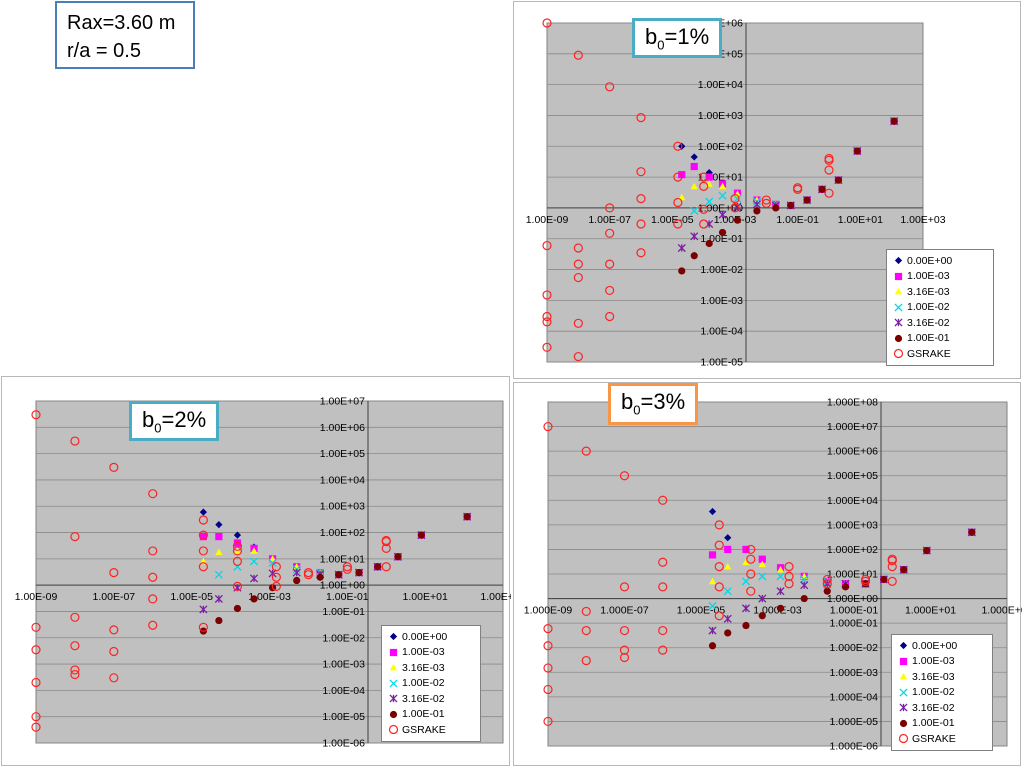 The height and width of the screenshot is (768, 1024). What do you see at coordinates (342, 586) in the screenshot?
I see `y-tick-label: 1.00E+00` at bounding box center [342, 586].